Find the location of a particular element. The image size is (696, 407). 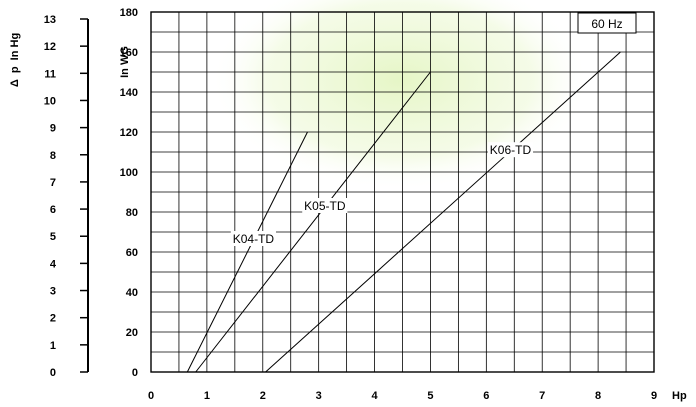

y2-tick-label: 8 is located at coordinates (53, 156).